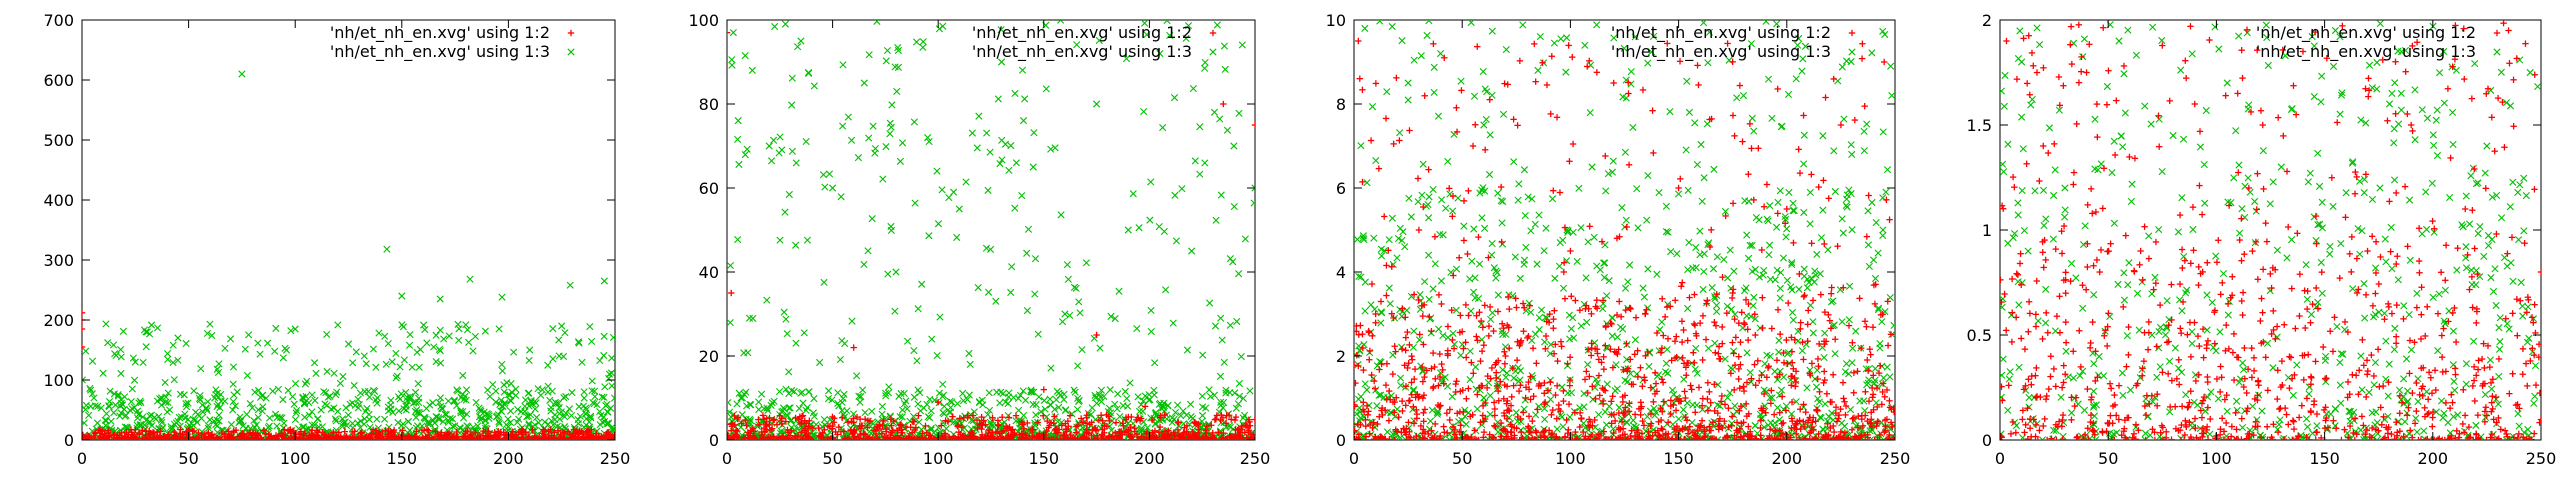  What do you see at coordinates (188, 458) in the screenshot?
I see `x-tick-label: 50` at bounding box center [188, 458].